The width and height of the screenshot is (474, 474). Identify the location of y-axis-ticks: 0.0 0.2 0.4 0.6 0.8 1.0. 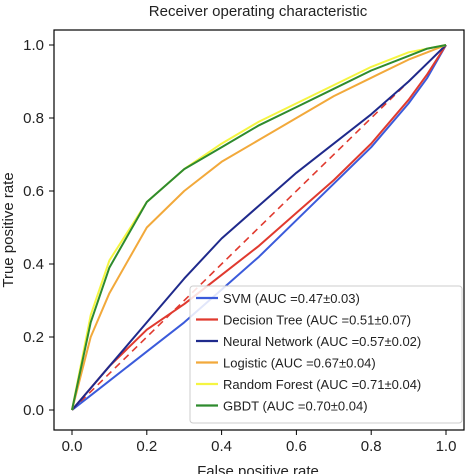
(38, 228).